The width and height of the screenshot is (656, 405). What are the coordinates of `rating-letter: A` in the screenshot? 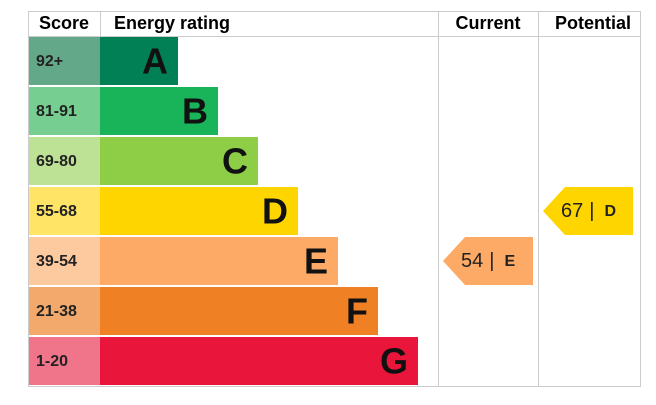 It's located at (155, 61).